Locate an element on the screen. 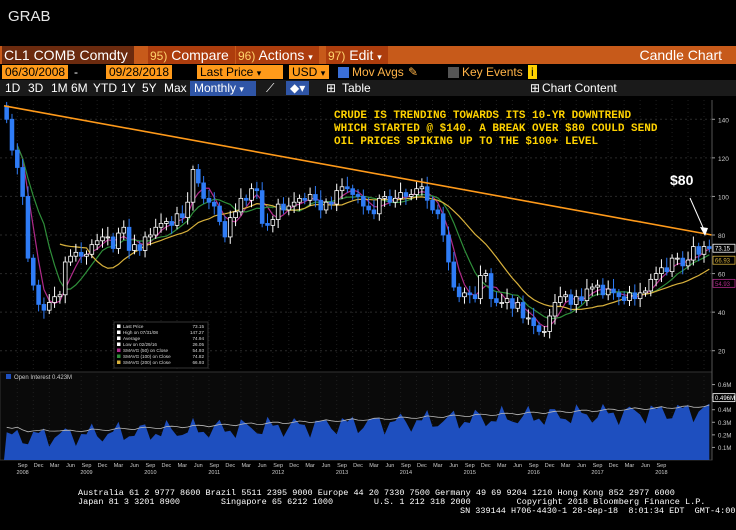 The height and width of the screenshot is (530, 736). period-max: Max is located at coordinates (175, 88).